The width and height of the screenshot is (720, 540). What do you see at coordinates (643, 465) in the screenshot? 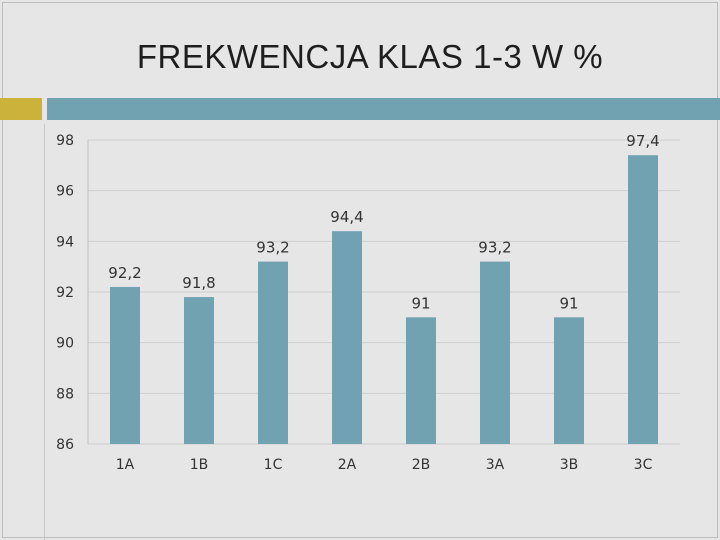
I see `x-tick-label: 3C` at bounding box center [643, 465].